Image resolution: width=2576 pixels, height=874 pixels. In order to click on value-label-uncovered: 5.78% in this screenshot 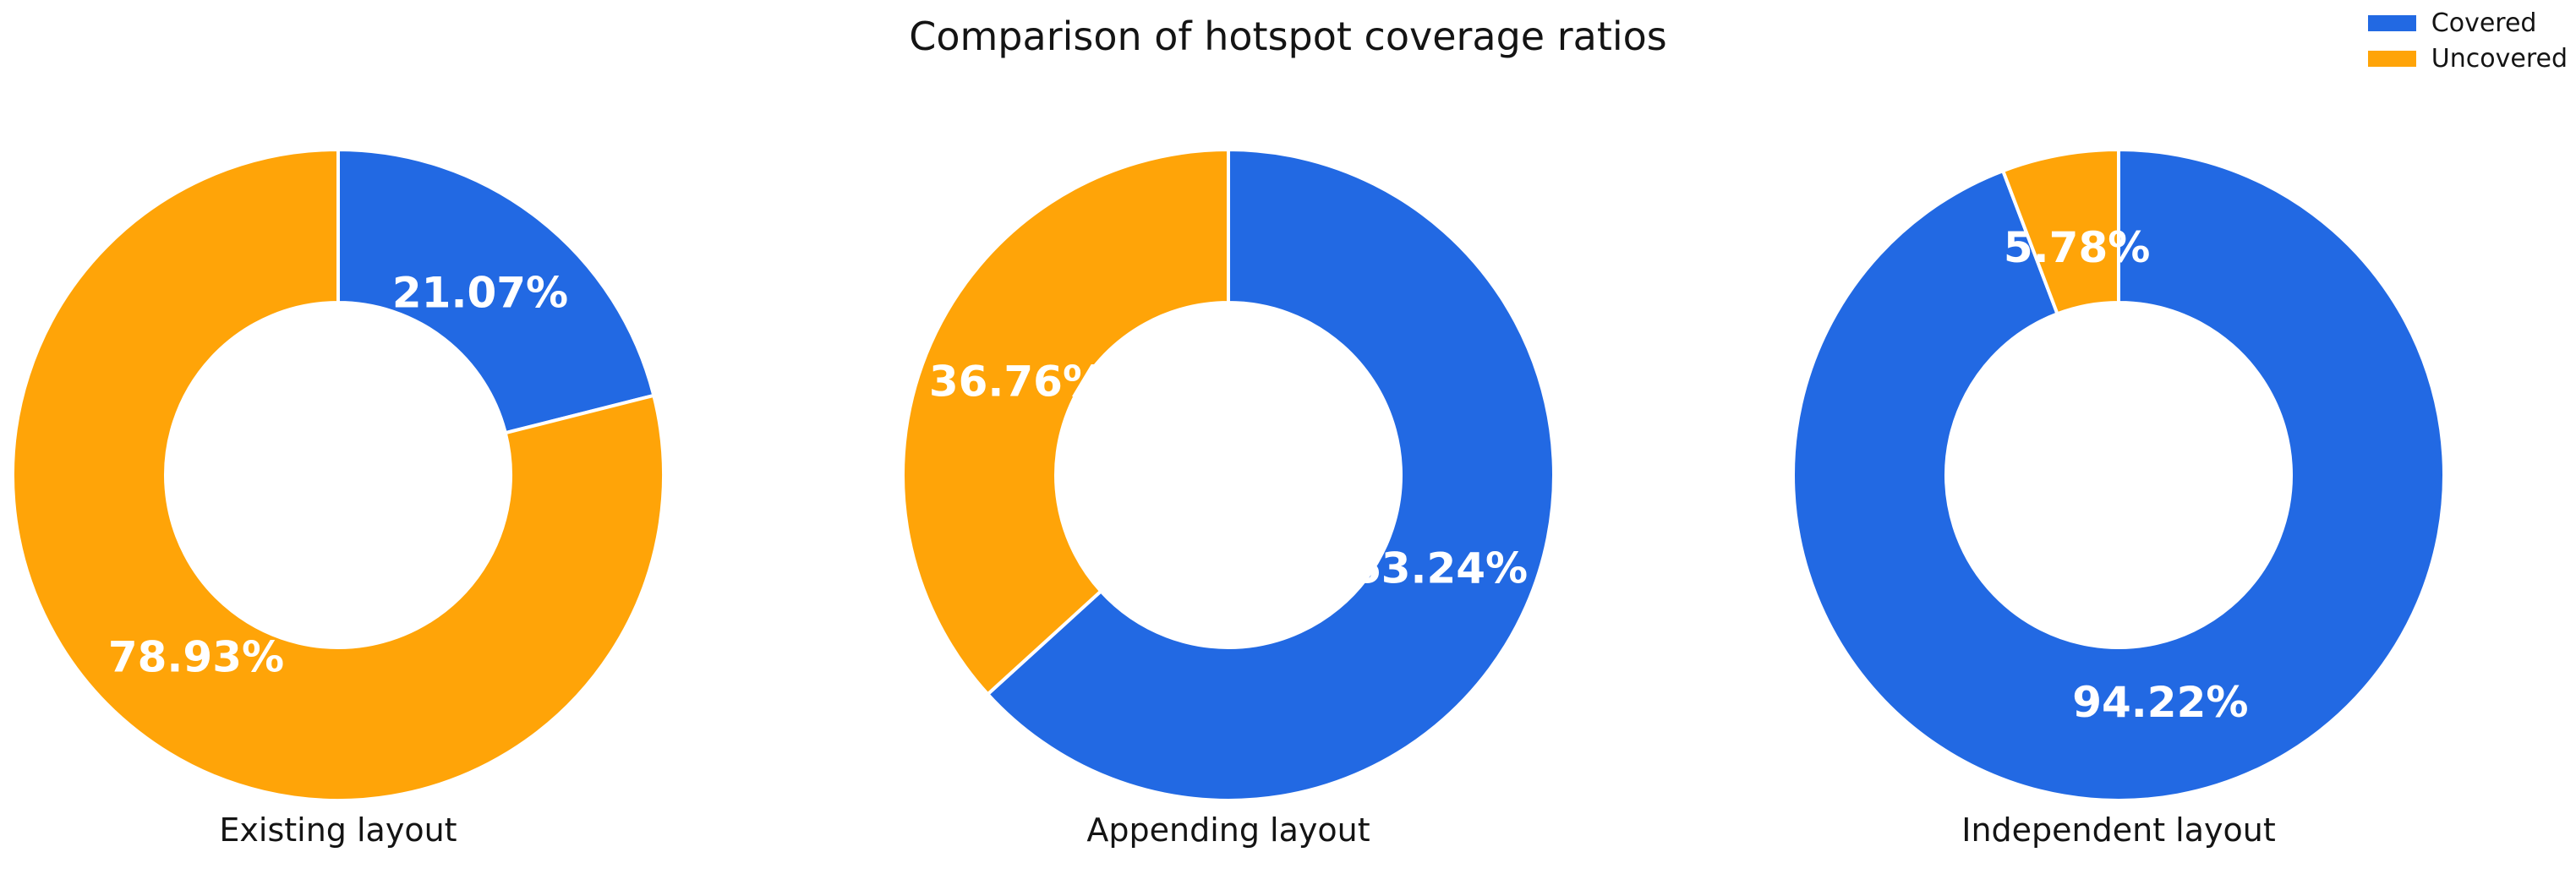, I will do `click(2077, 248)`.